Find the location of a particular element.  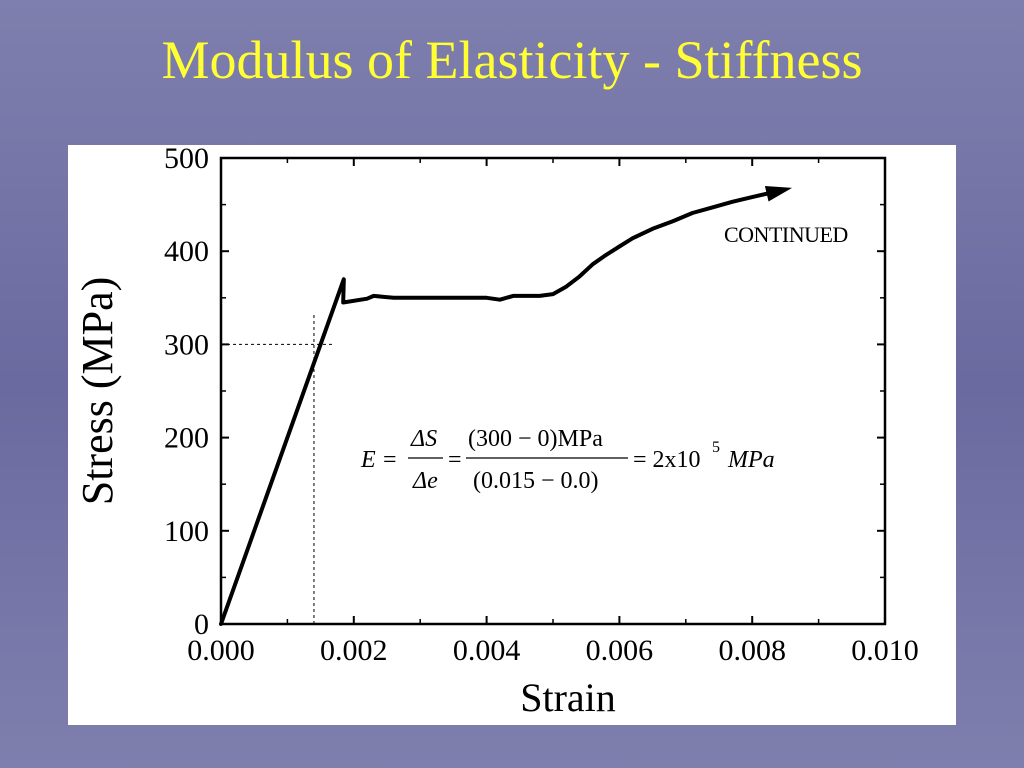

formula-exponent: 5 is located at coordinates (716, 447).